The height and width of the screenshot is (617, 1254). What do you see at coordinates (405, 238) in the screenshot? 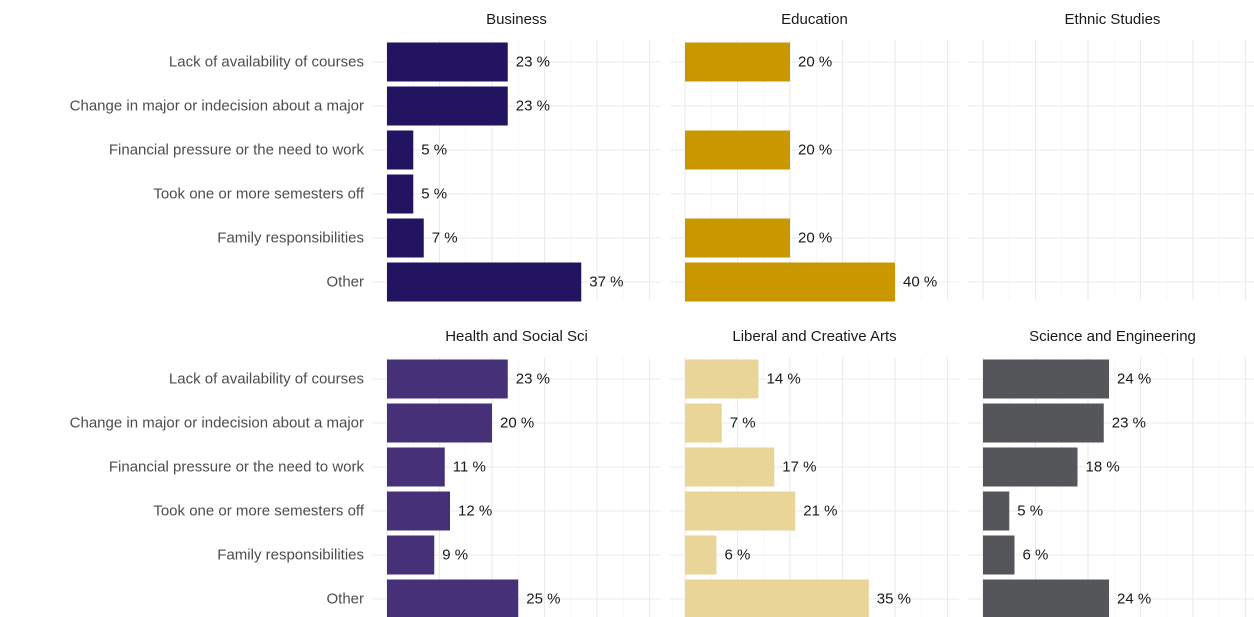
I see `bar-business-family-responsibilities` at bounding box center [405, 238].